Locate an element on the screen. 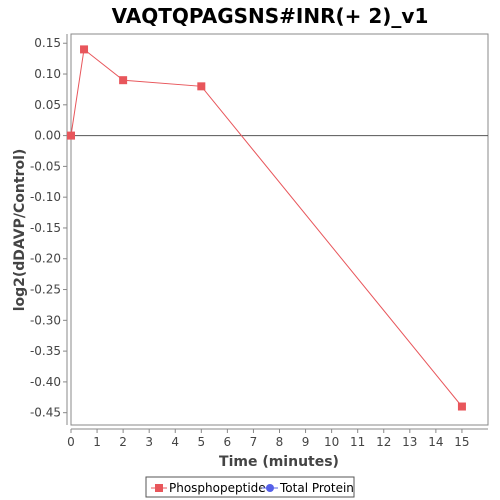 This screenshot has width=500, height=500. x-tick-label: 12 is located at coordinates (383, 442).